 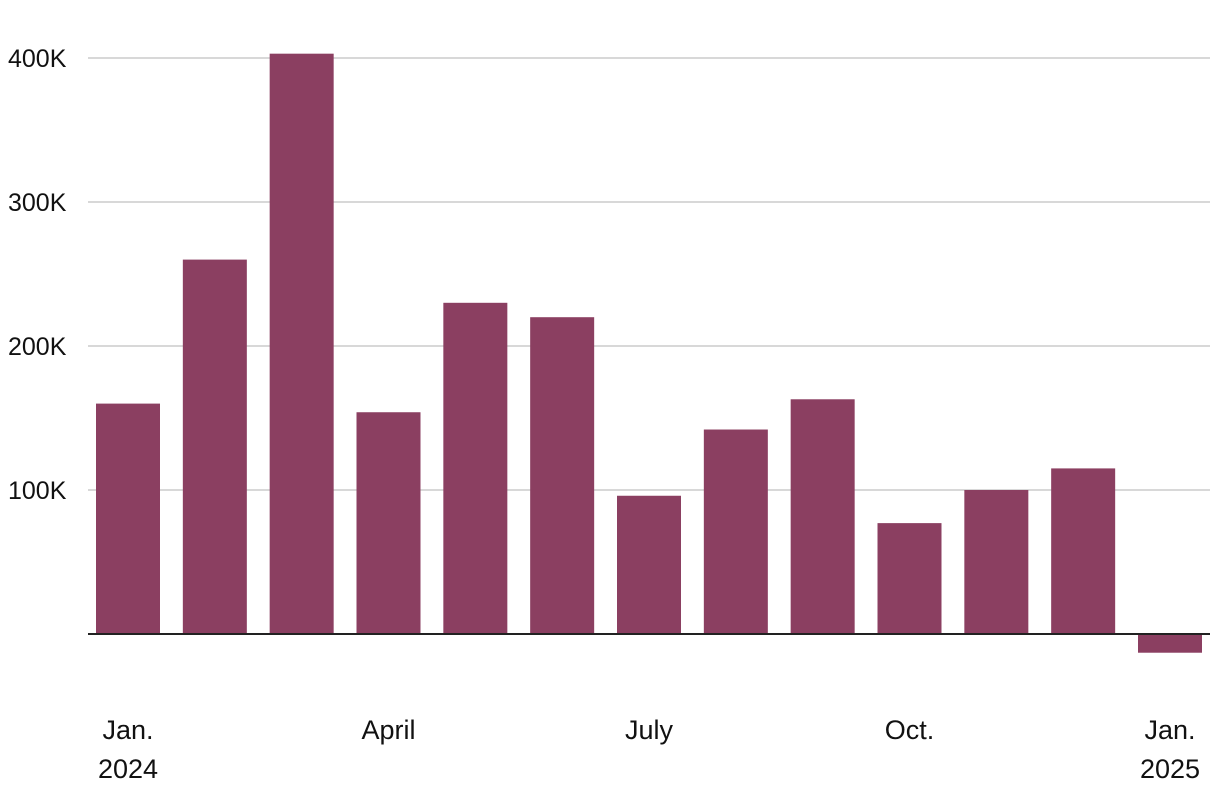 What do you see at coordinates (37, 275) in the screenshot?
I see `y-axis-ticks: 100K 200K 300K 400K` at bounding box center [37, 275].